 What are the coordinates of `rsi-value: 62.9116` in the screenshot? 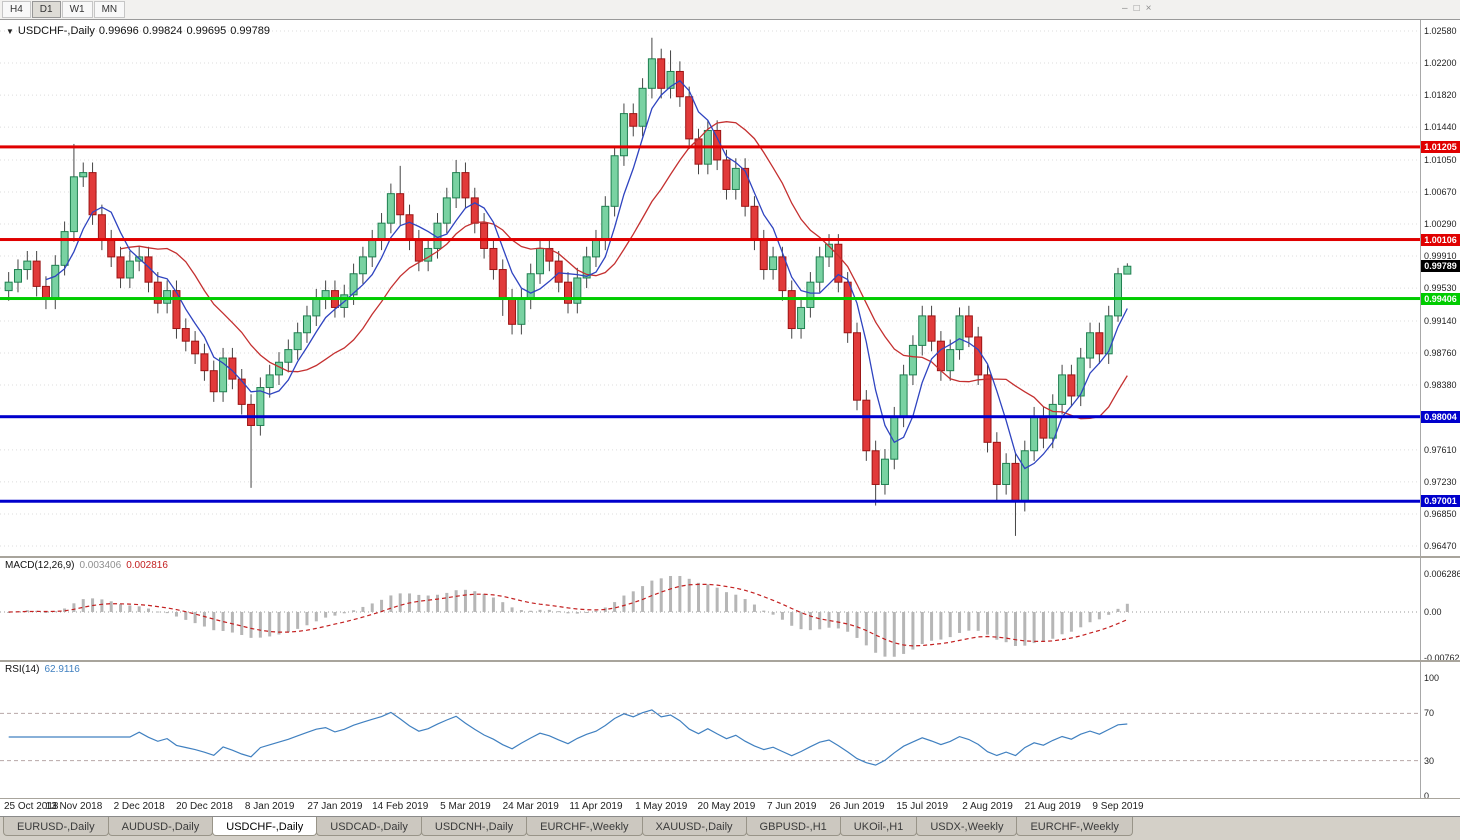 It's located at (62, 669).